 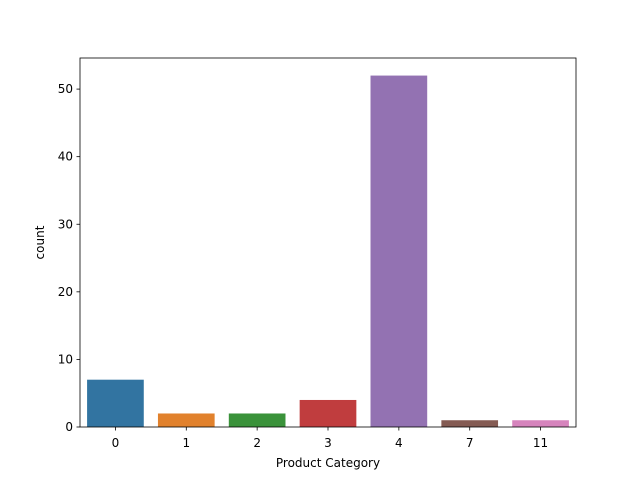 What do you see at coordinates (116, 443) in the screenshot?
I see `x-tick-label: 0` at bounding box center [116, 443].